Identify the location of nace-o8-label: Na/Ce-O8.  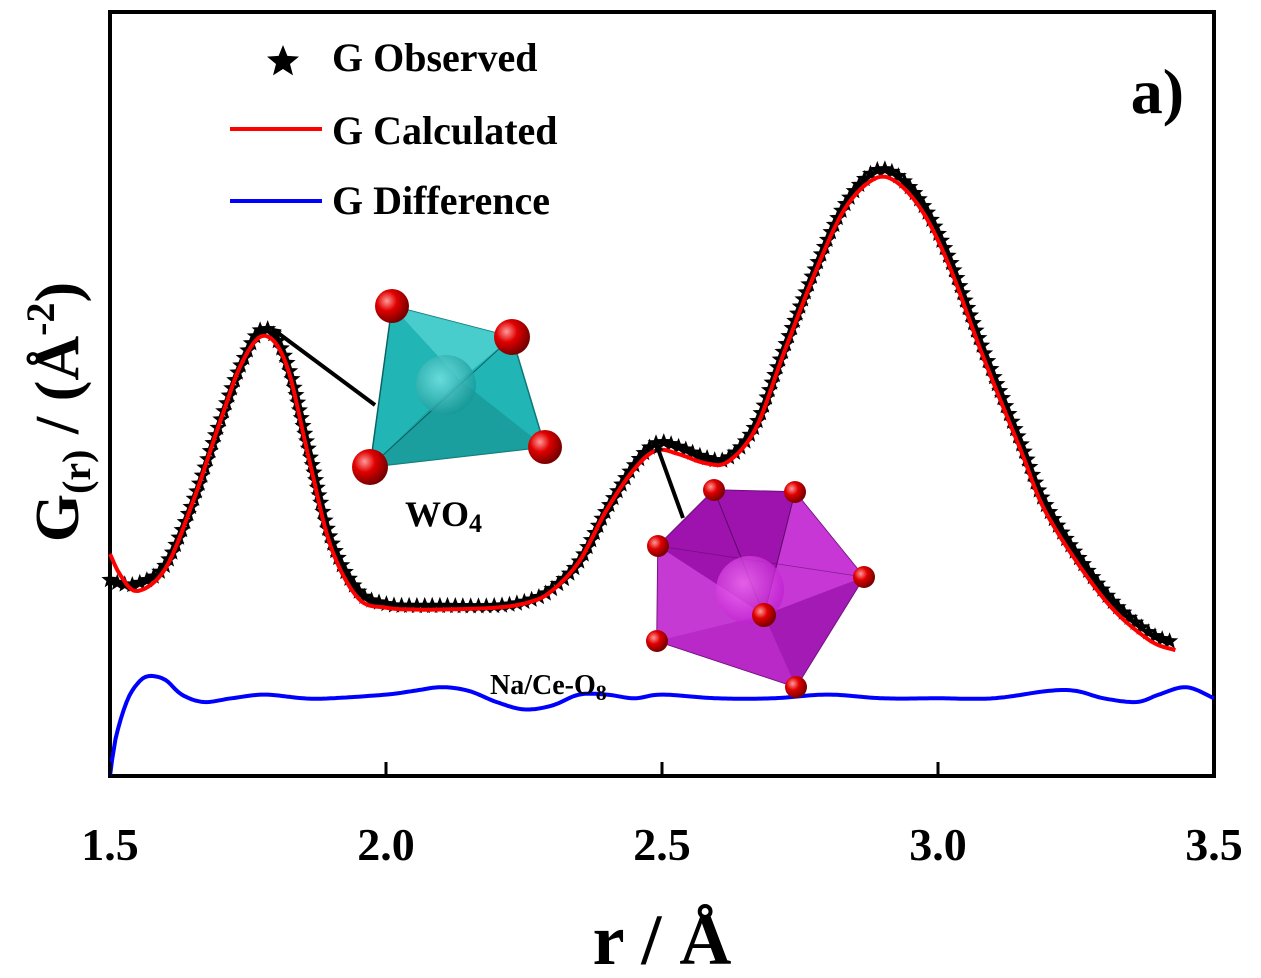
(548, 687).